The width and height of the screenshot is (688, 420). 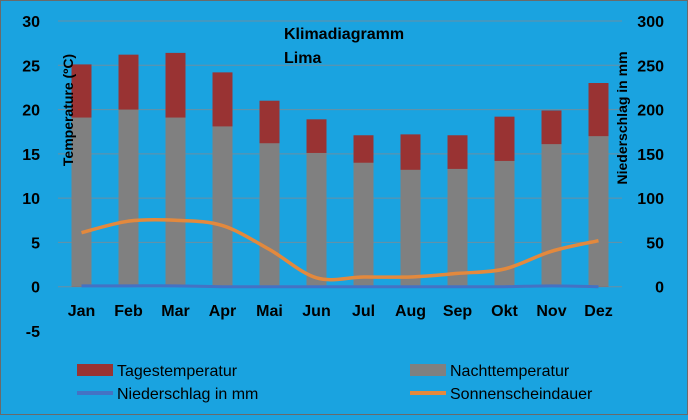 I want to click on left-axis-ticks: -5 0 5 10 15 20 25 30, so click(x=31, y=177).